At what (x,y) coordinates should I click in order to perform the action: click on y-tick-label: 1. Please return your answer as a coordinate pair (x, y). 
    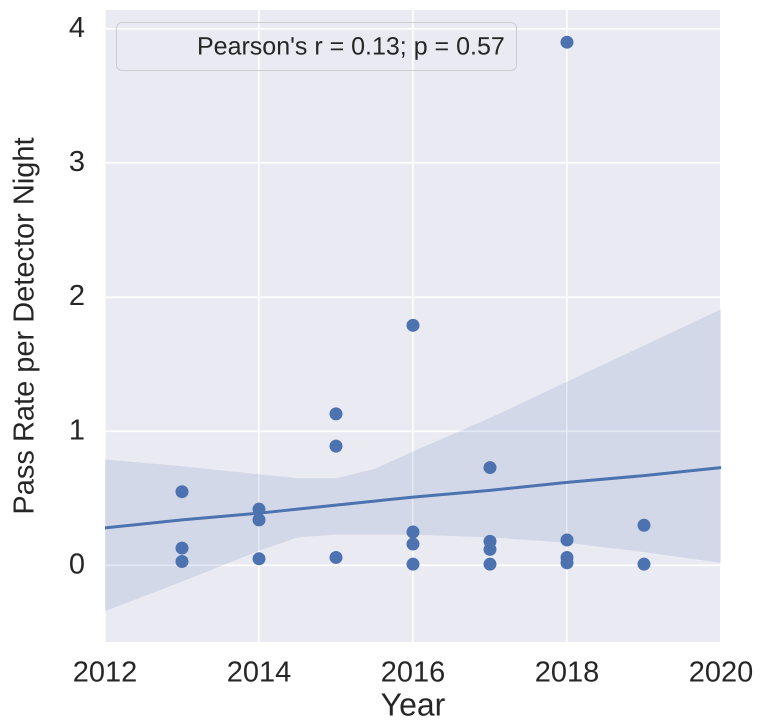
    Looking at the image, I should click on (76, 430).